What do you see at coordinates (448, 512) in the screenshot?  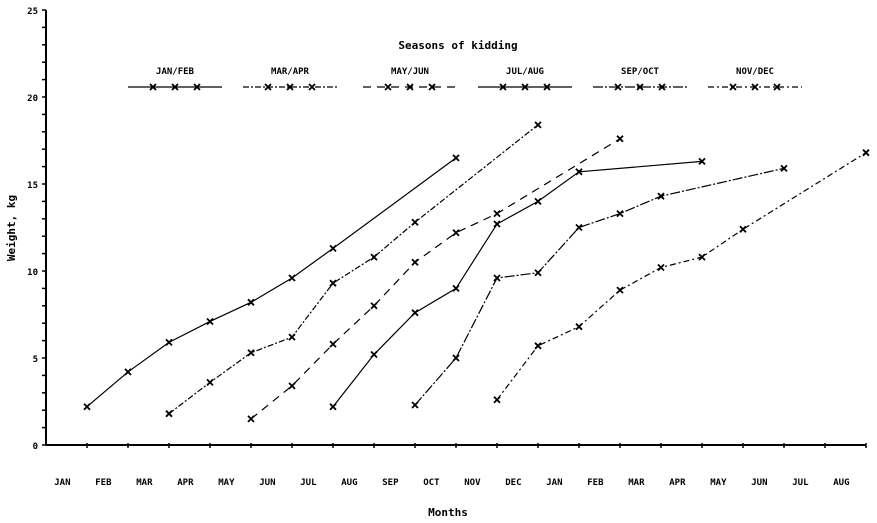 I see `x-axis-label: Months` at bounding box center [448, 512].